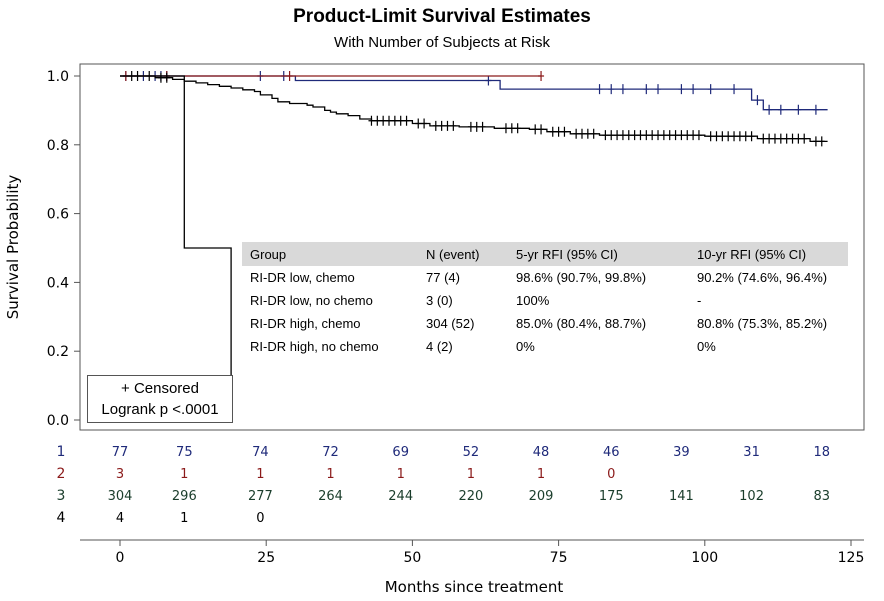  What do you see at coordinates (751, 452) in the screenshot?
I see `at-risk-count: 31` at bounding box center [751, 452].